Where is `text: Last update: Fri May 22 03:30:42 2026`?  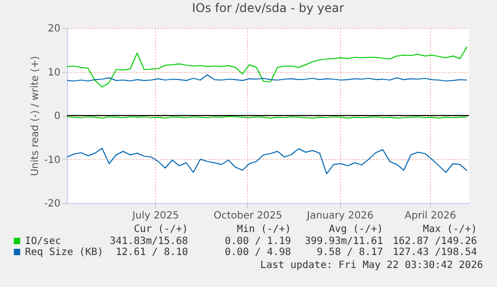 text: Last update: Fri May 22 03:30:42 2026 is located at coordinates (371, 265).